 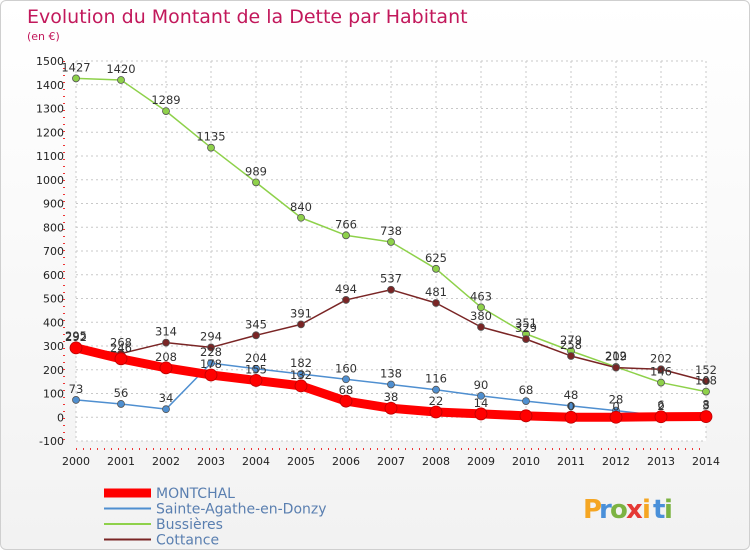 I want to click on data-label: 292, so click(x=76, y=337).